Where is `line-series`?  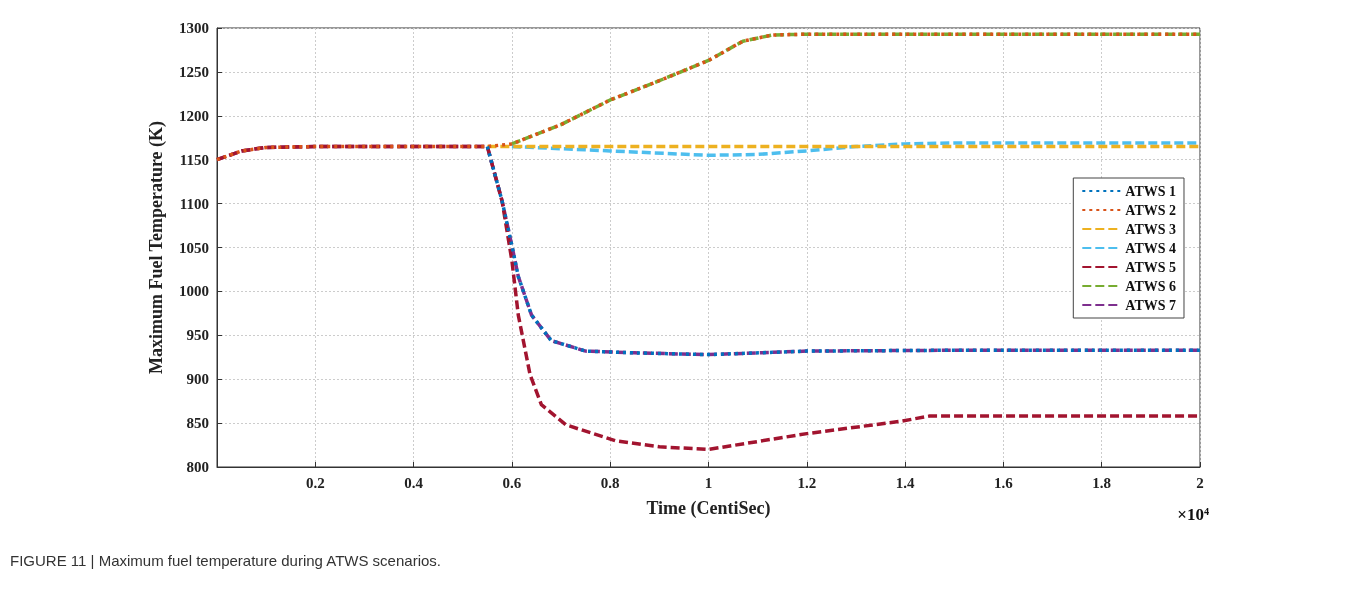
line-series is located at coordinates (856, 89).